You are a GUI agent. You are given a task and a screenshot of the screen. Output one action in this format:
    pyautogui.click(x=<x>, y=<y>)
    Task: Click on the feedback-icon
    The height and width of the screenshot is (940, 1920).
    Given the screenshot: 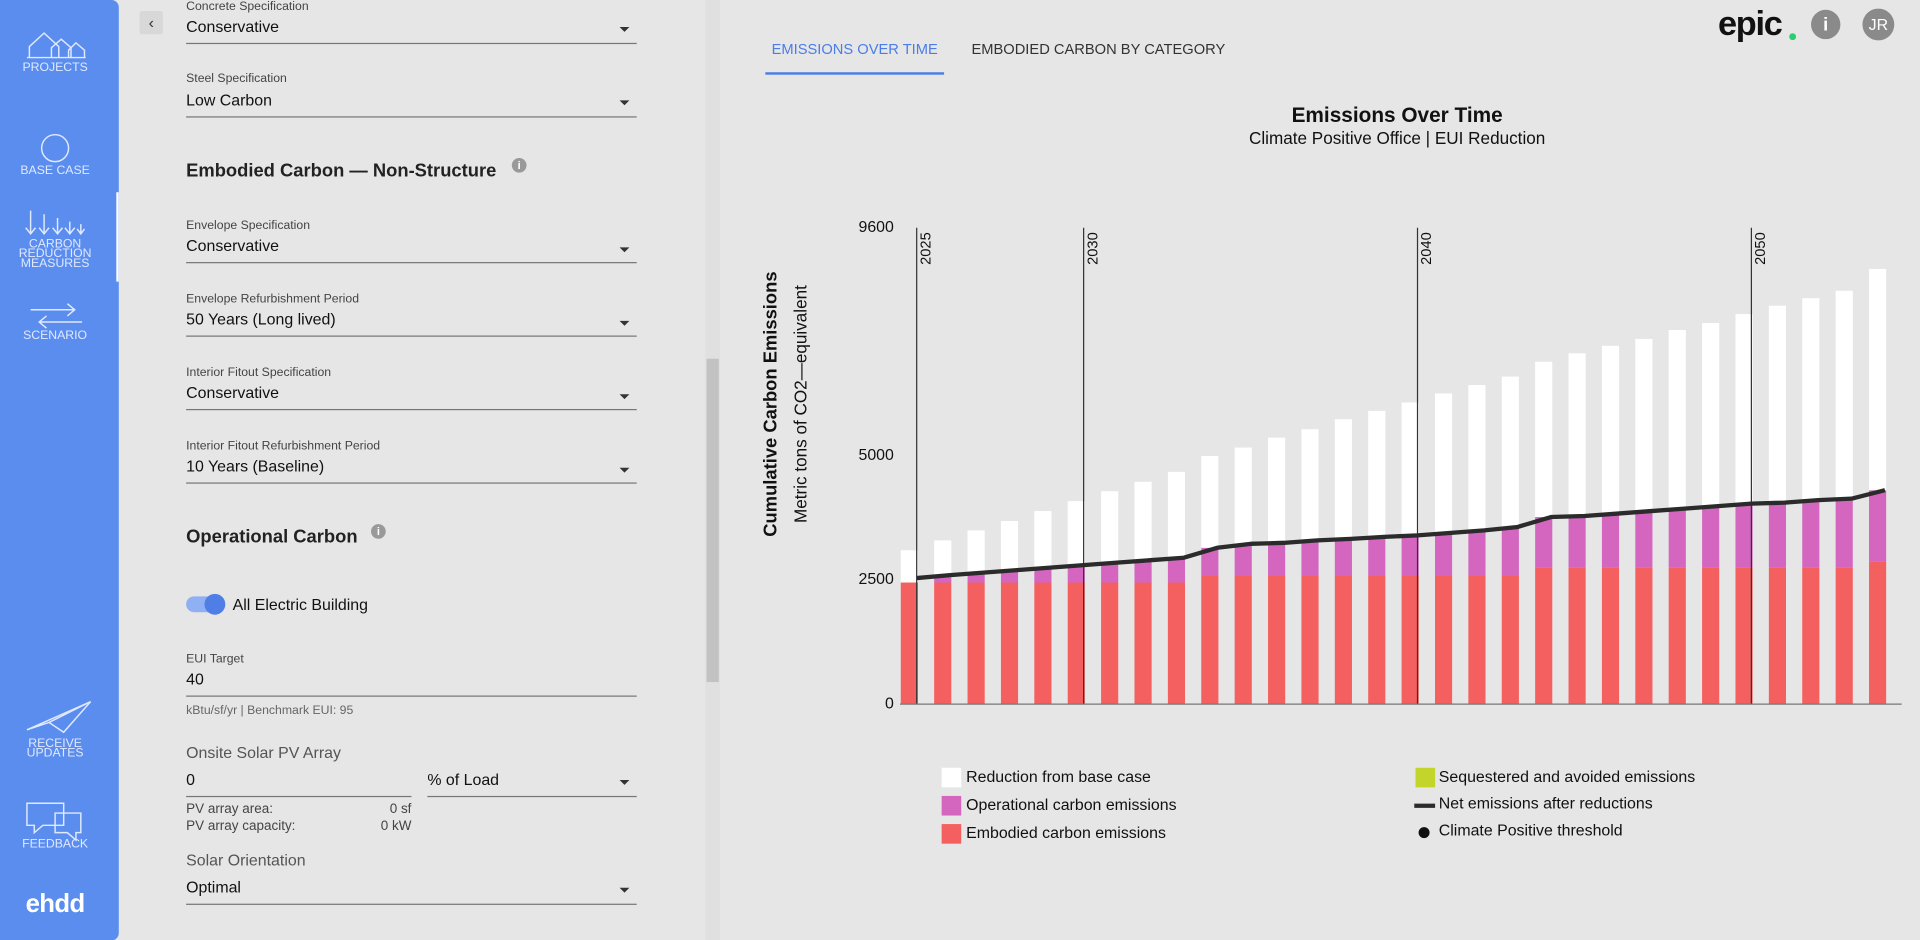 What is the action you would take?
    pyautogui.click(x=54, y=822)
    